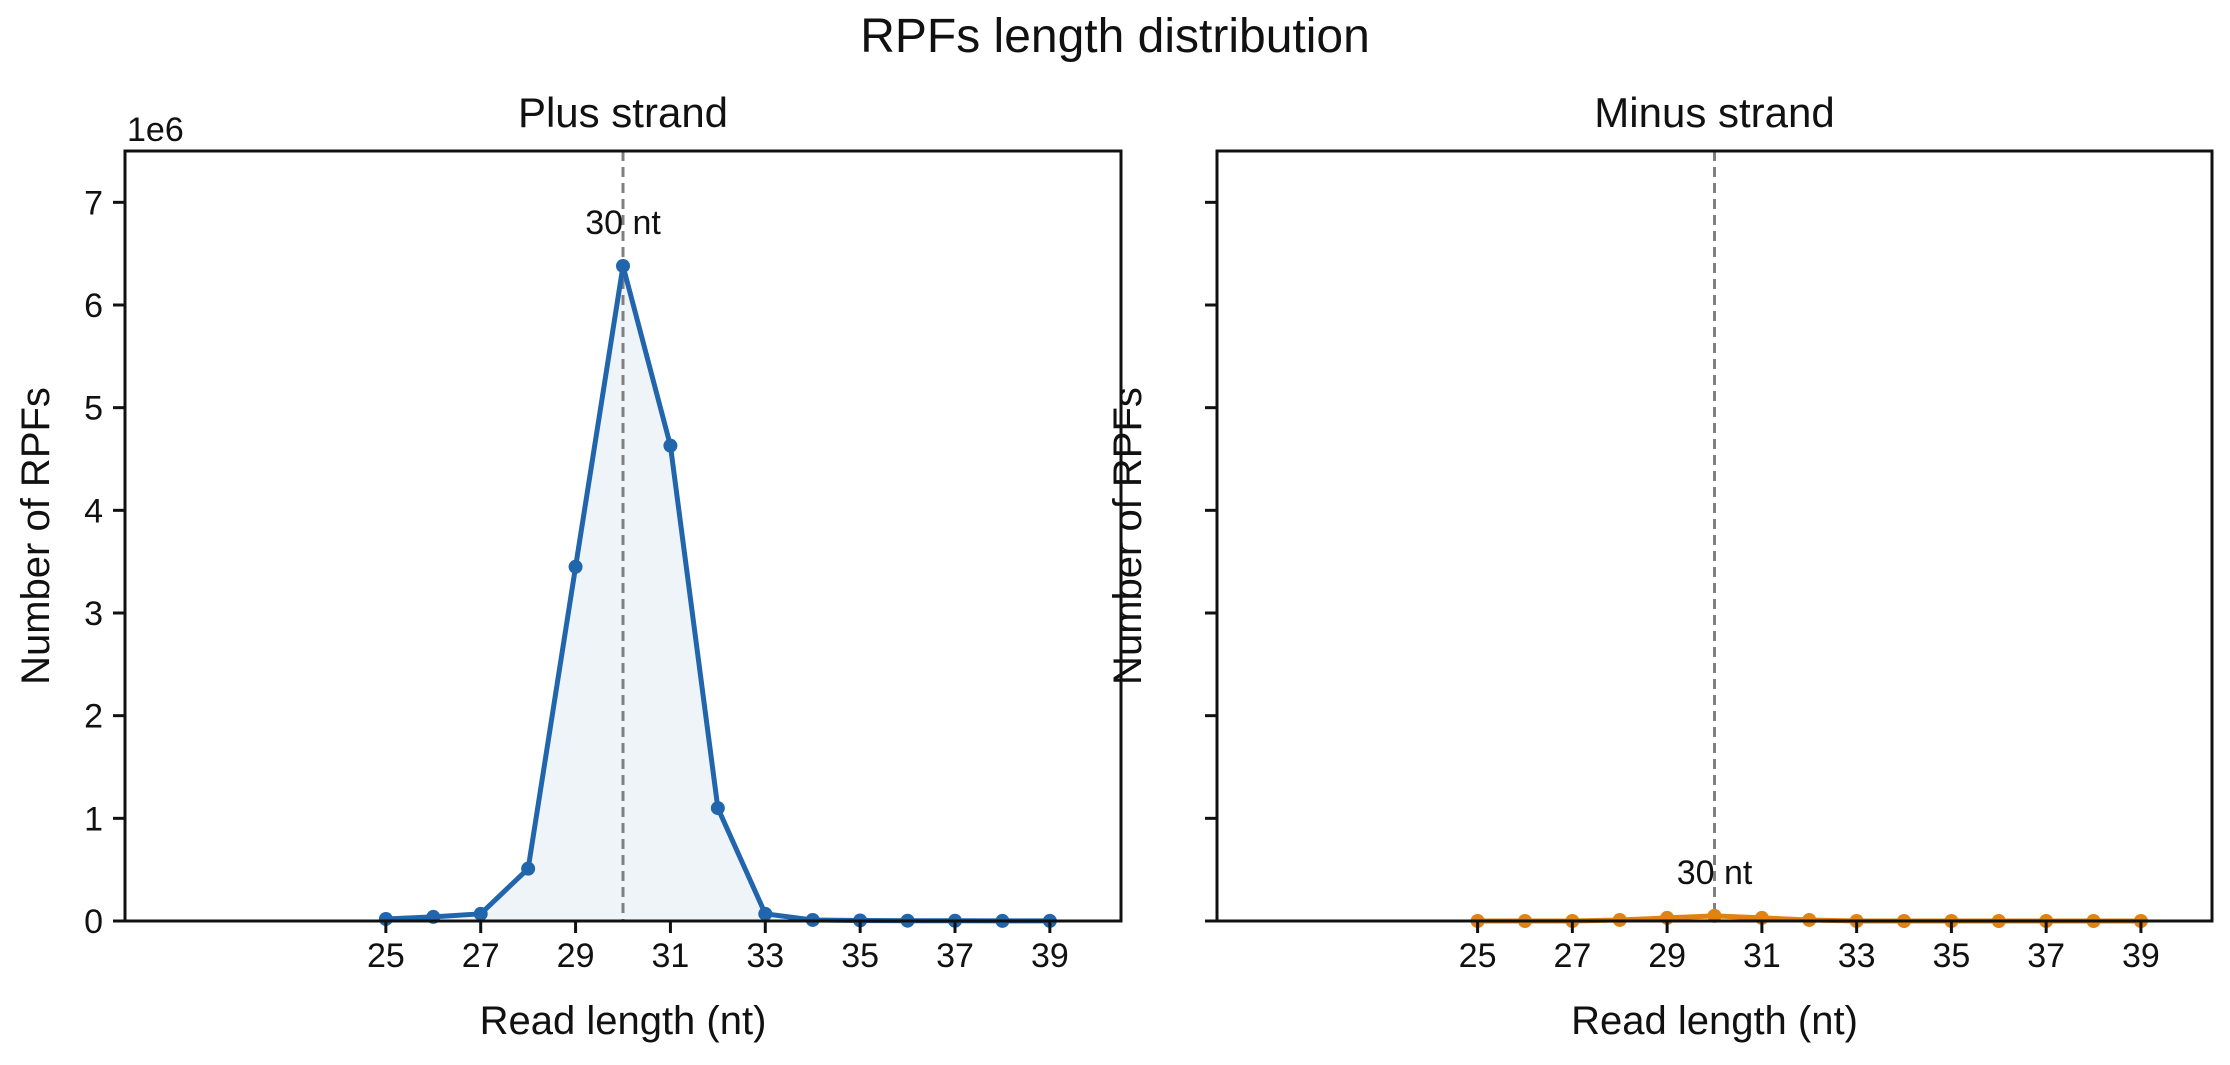 The height and width of the screenshot is (1065, 2230). Describe the element at coordinates (93, 614) in the screenshot. I see `y-tick-label: 3` at that location.